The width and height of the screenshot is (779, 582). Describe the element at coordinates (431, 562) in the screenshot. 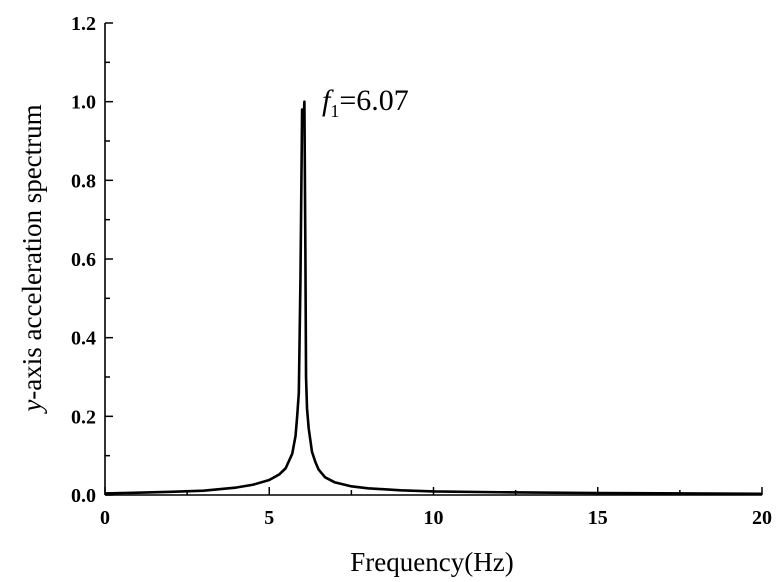

I see `x-axis-title: Frequency(Hz)` at that location.